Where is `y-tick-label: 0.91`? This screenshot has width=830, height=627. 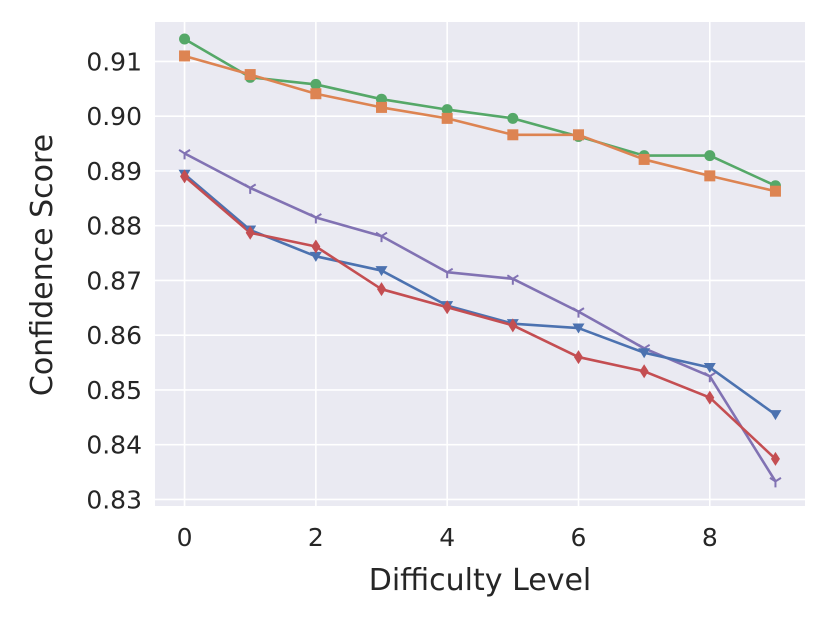 y-tick-label: 0.91 is located at coordinates (114, 61).